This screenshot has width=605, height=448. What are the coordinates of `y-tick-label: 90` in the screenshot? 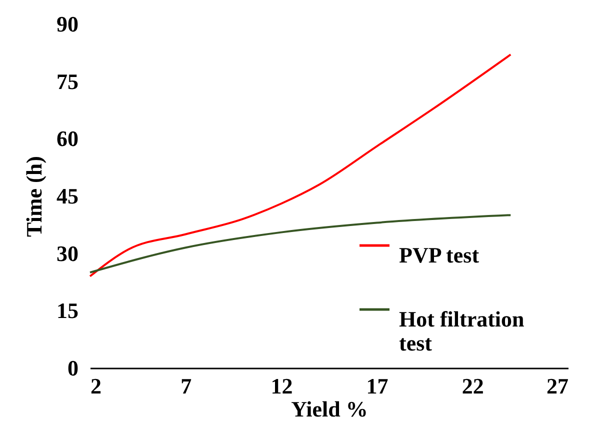 It's located at (67, 24).